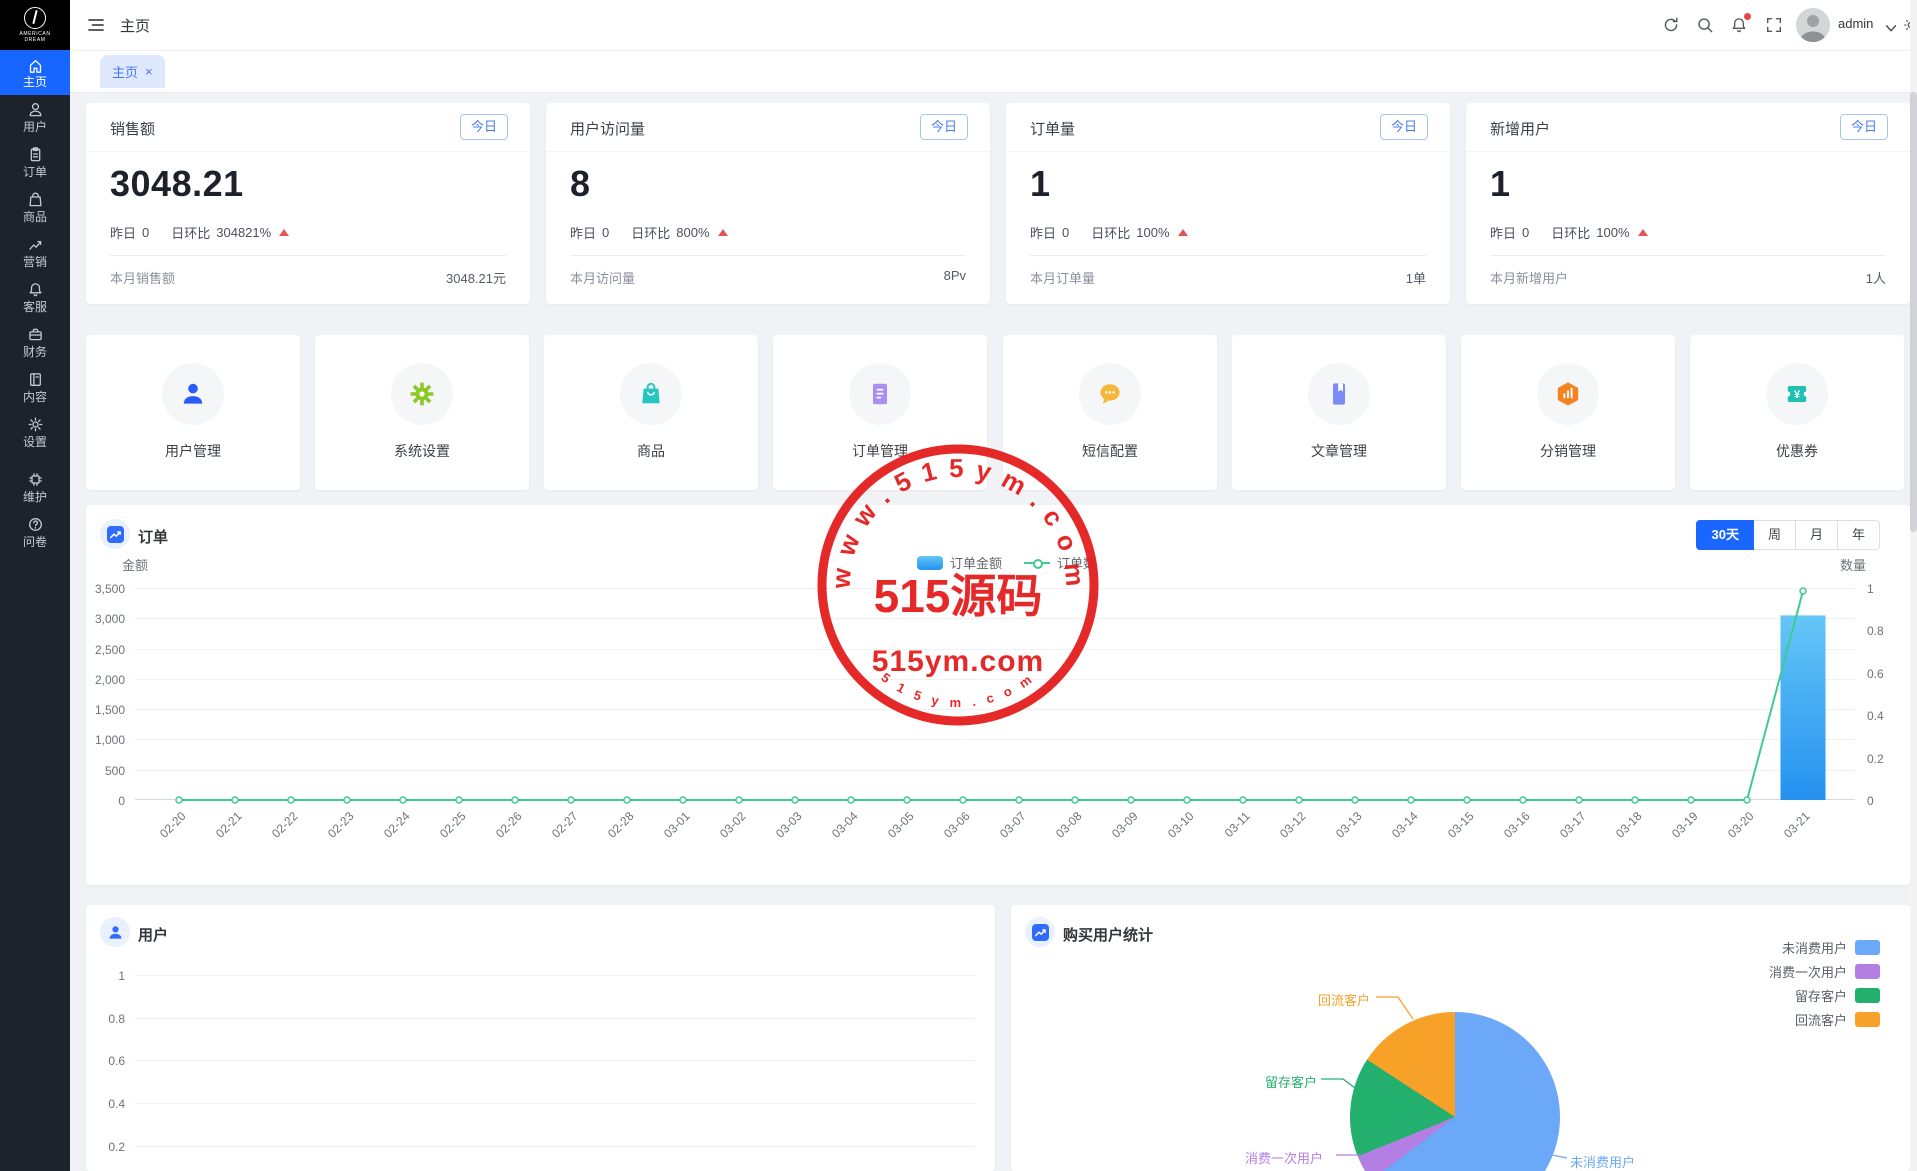  What do you see at coordinates (109, 679) in the screenshot?
I see `left-axis-tick: 2,000` at bounding box center [109, 679].